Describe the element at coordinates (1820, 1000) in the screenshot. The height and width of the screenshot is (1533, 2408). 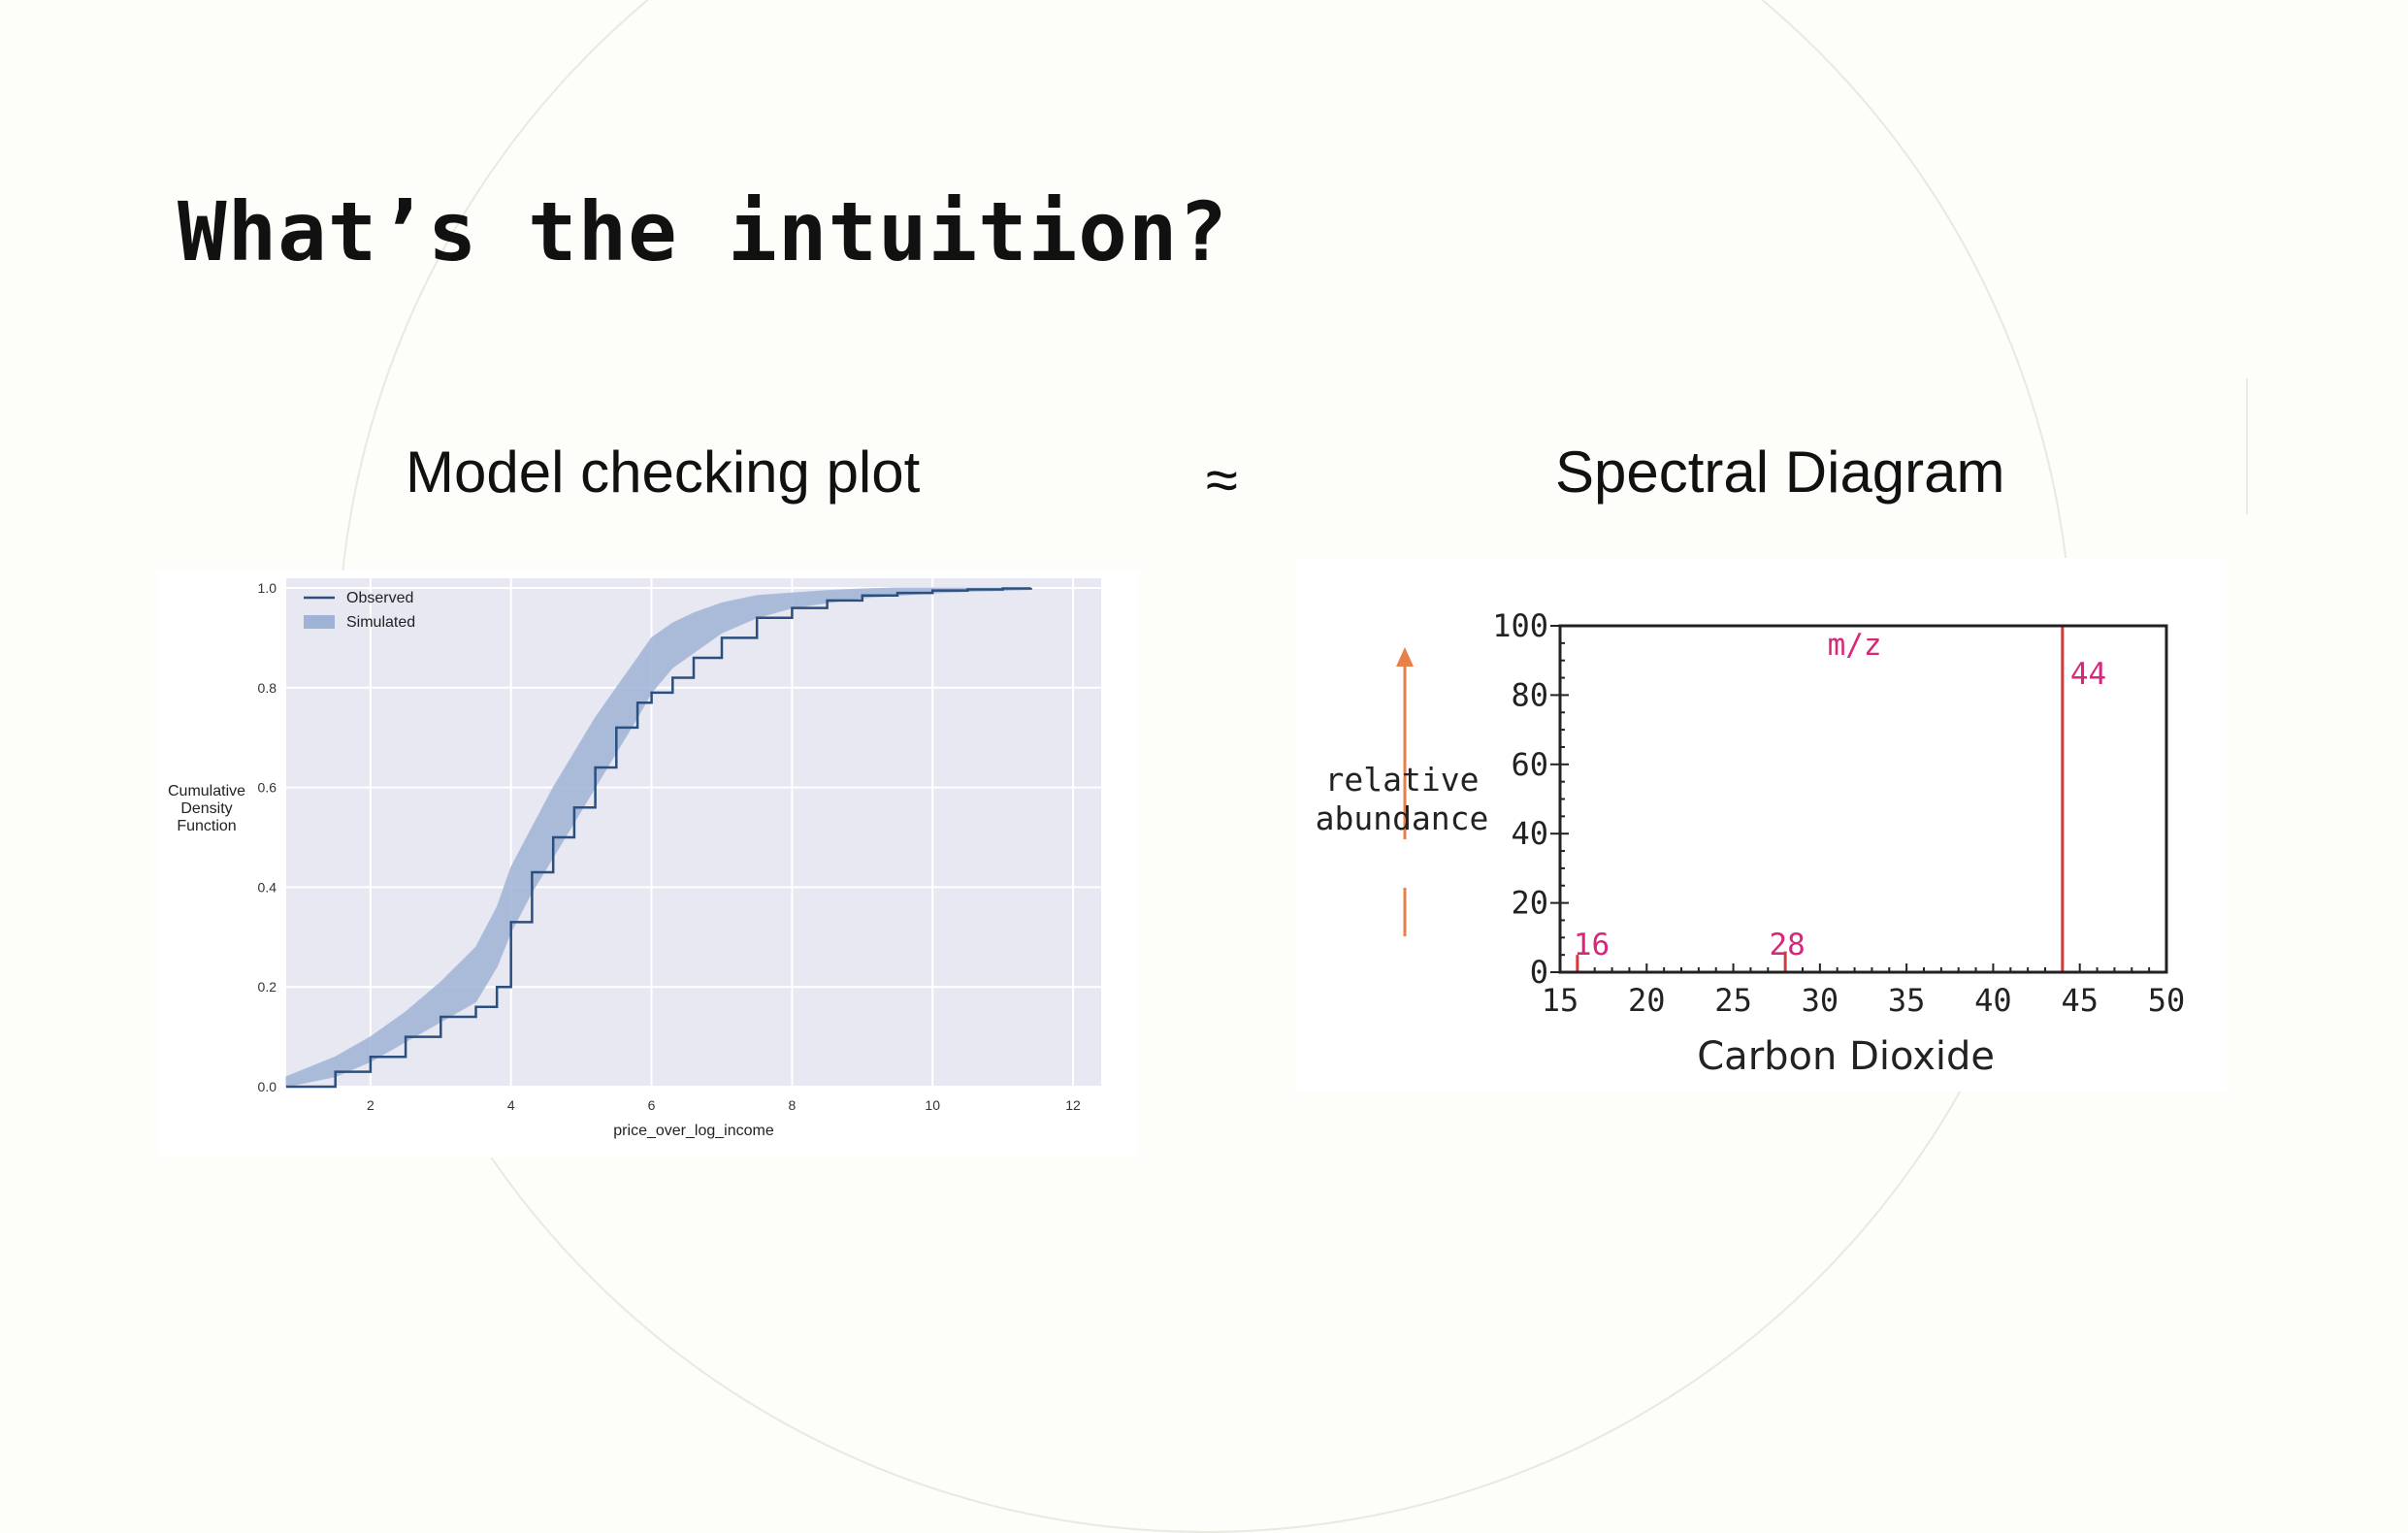
I see `spectrum-x-tick-label: 30` at that location.